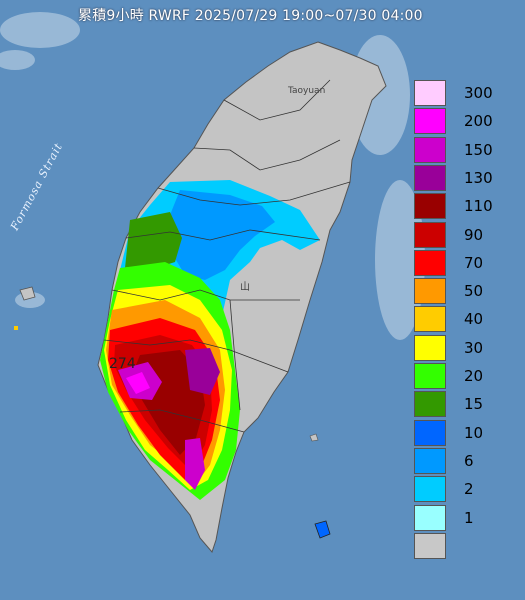  I want to click on legend-label: 20, so click(474, 376).